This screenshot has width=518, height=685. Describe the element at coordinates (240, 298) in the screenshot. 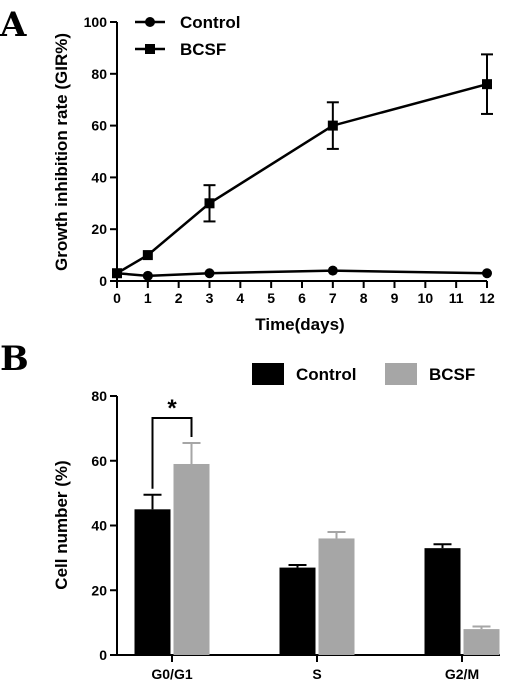

I see `x-tick-label: 4` at that location.